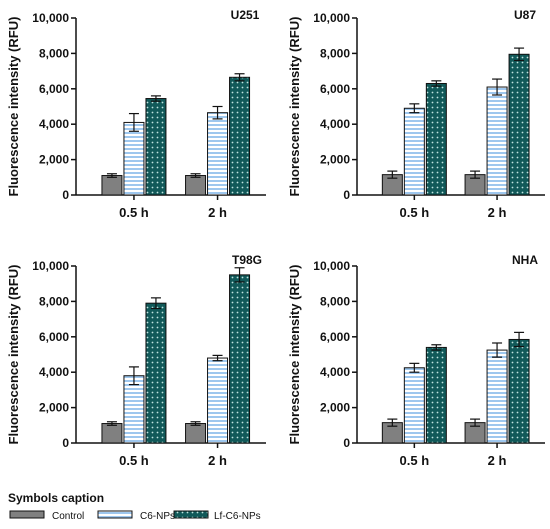  I want to click on legend-label-c6-nps: C6-NPs, so click(157, 516).